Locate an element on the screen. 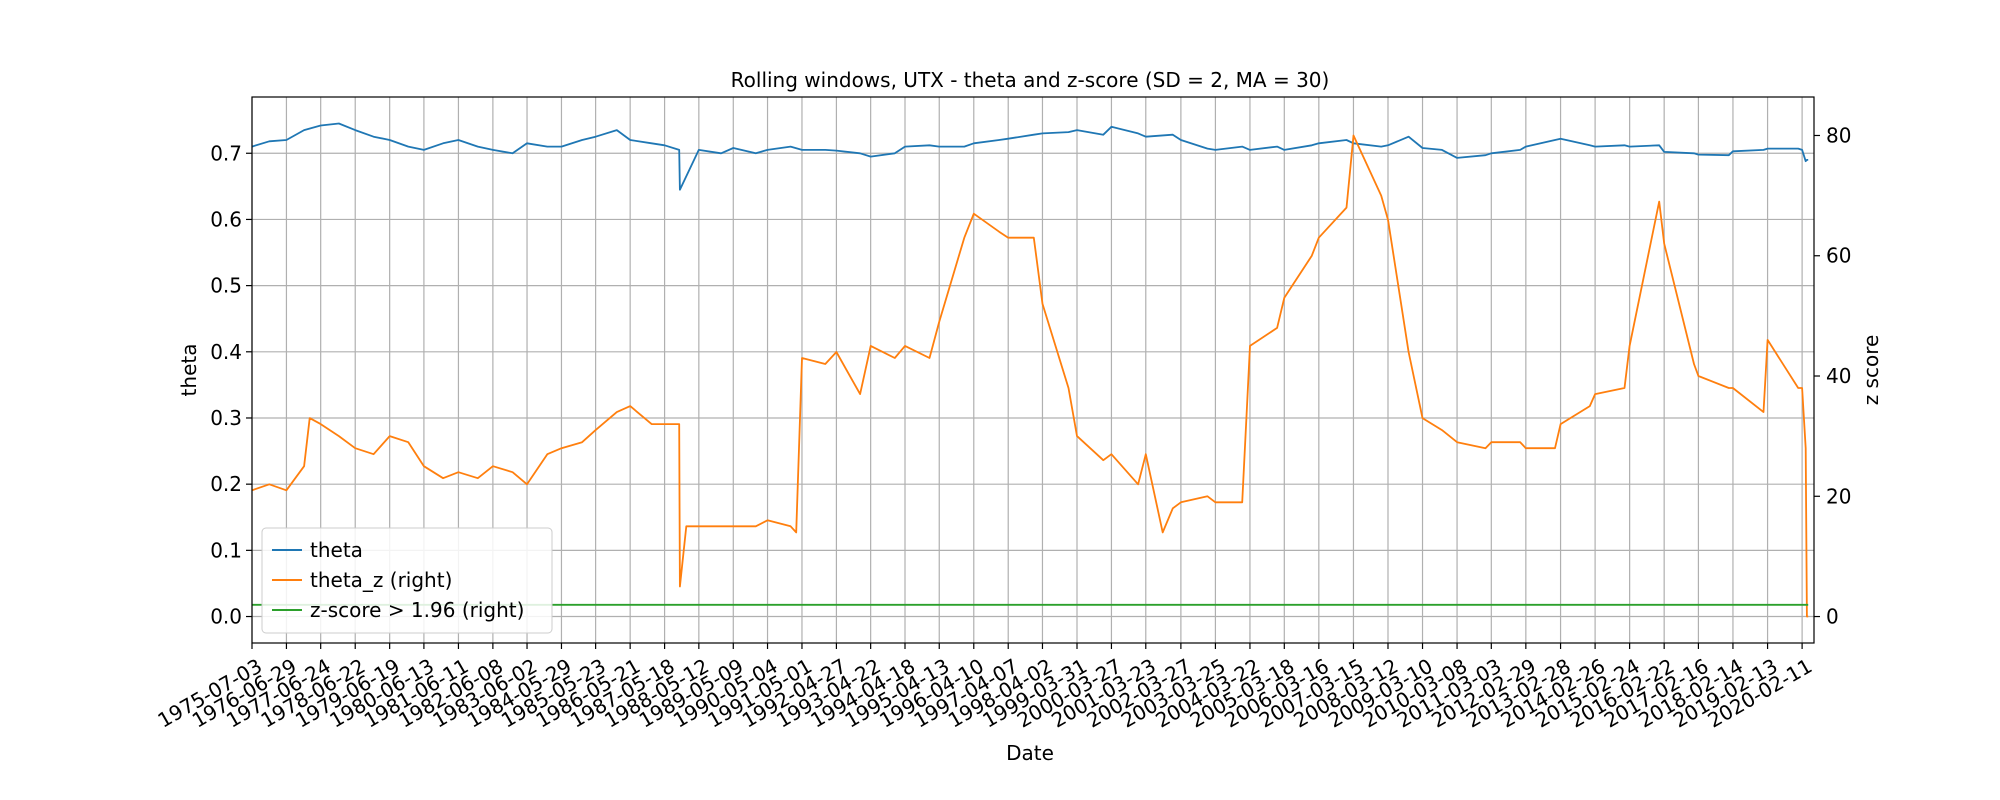 The image size is (2000, 800). y-tick-label: 0.4 is located at coordinates (226, 352).